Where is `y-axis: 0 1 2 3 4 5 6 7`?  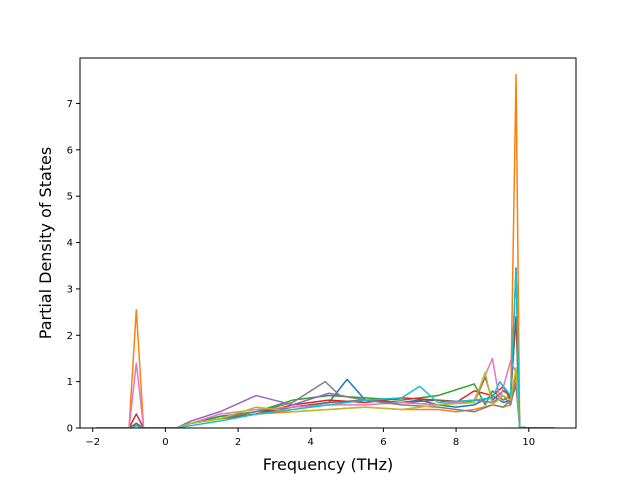 y-axis: 0 1 2 3 4 5 6 7 is located at coordinates (73, 267).